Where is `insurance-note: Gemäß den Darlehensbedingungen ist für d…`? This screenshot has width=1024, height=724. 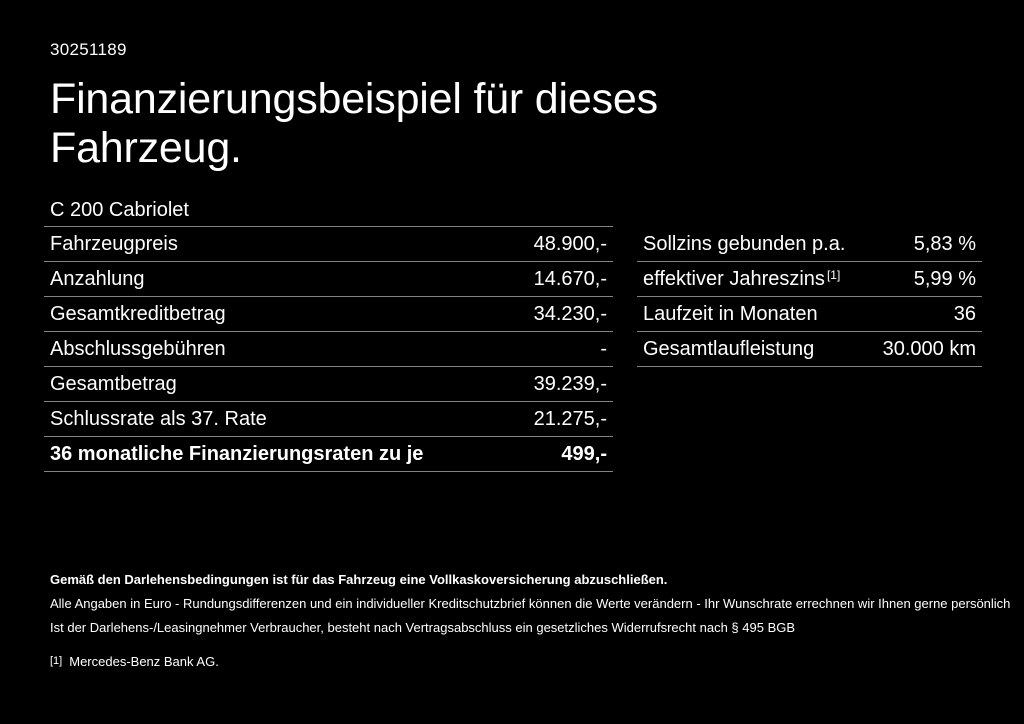 insurance-note: Gemäß den Darlehensbedingungen ist für d… is located at coordinates (359, 579).